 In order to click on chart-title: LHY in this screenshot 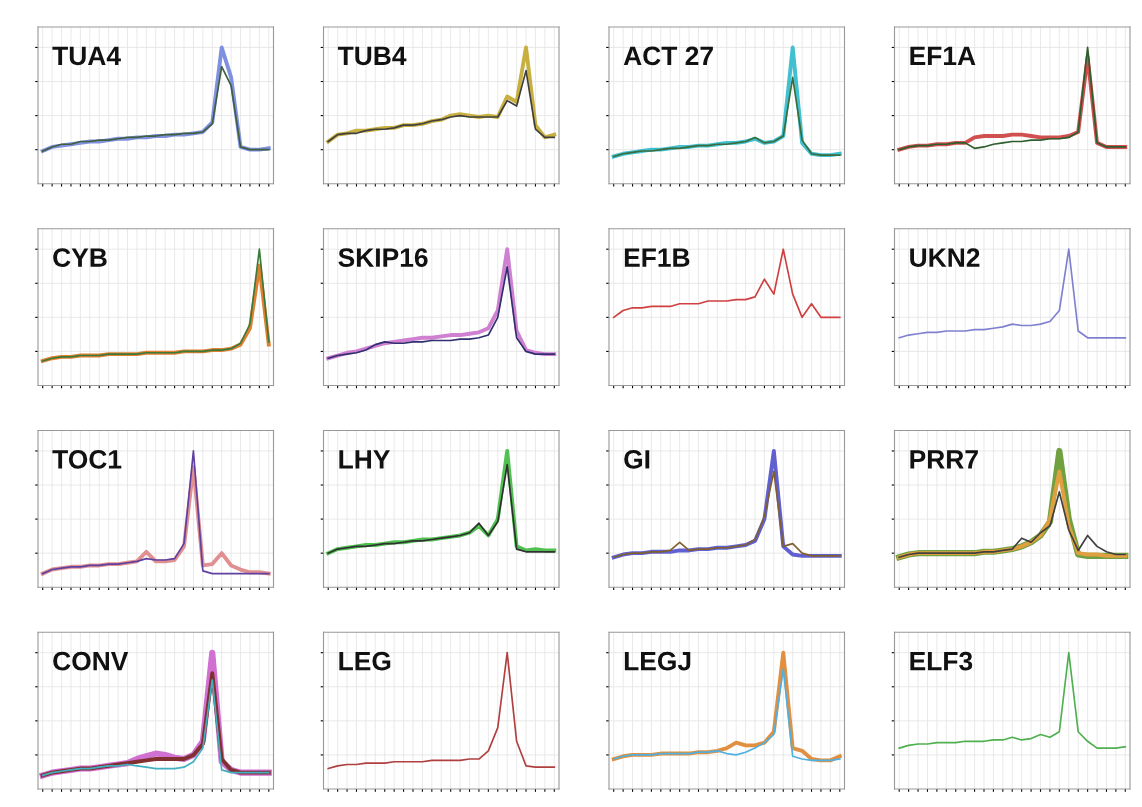, I will do `click(364, 459)`.